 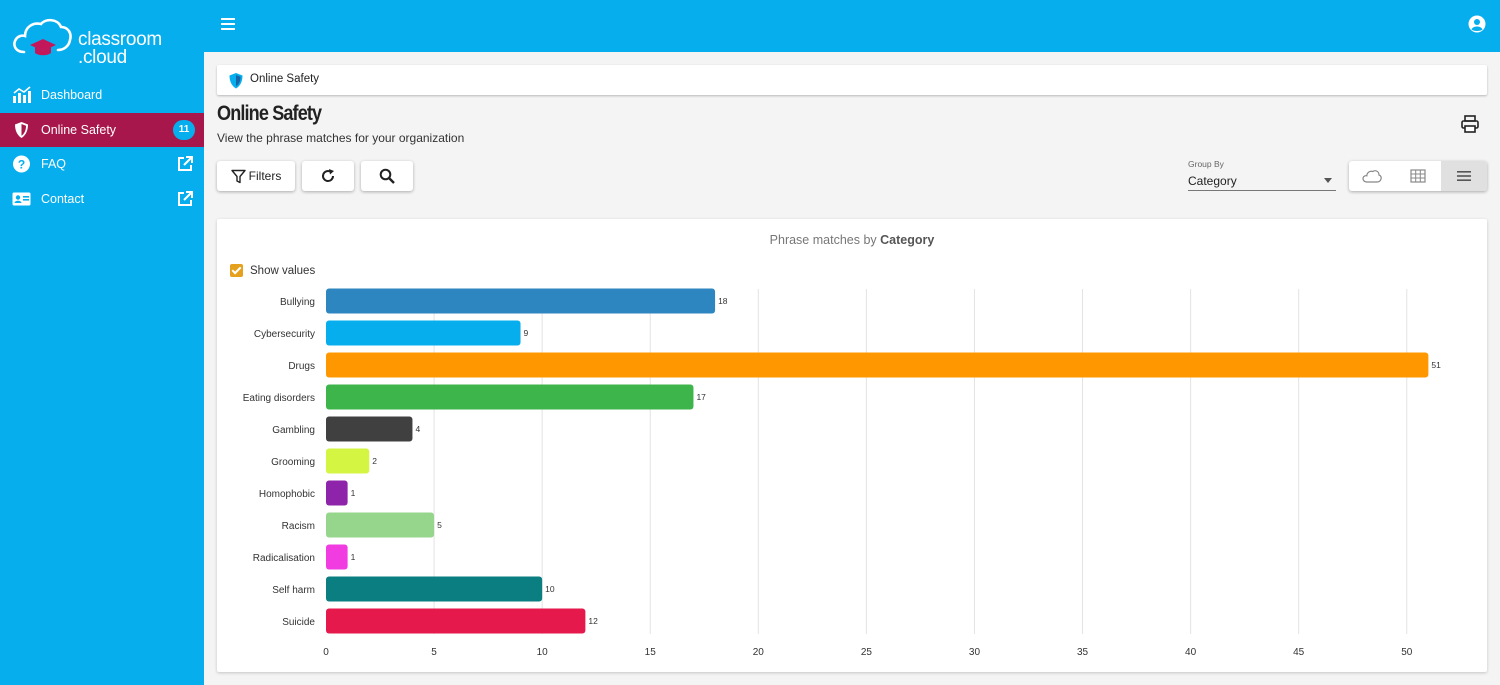 I want to click on category-label: Grooming, so click(x=293, y=462).